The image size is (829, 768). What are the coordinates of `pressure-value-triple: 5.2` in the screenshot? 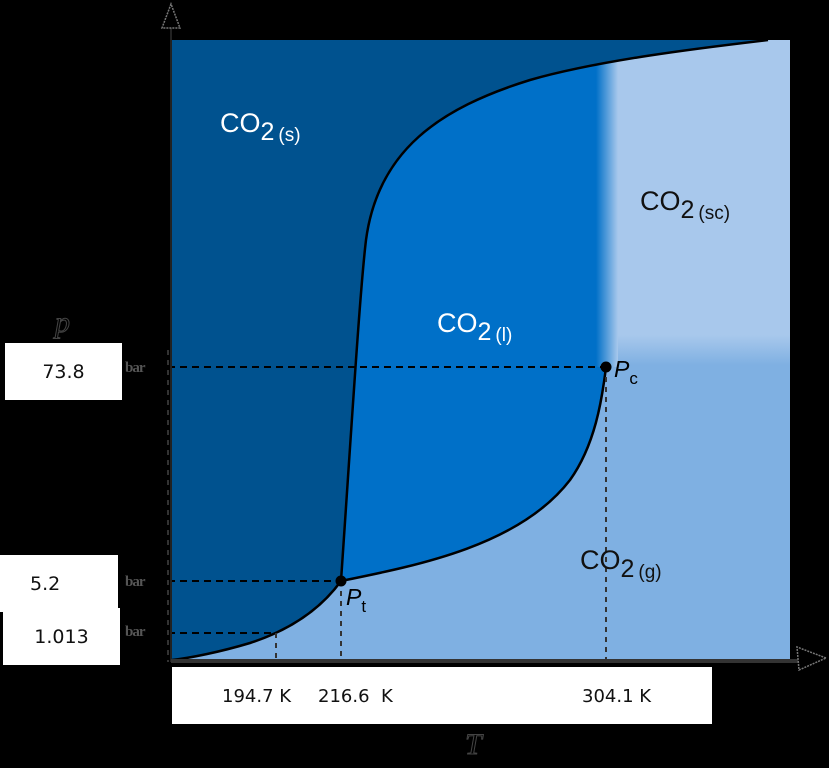 It's located at (59, 583).